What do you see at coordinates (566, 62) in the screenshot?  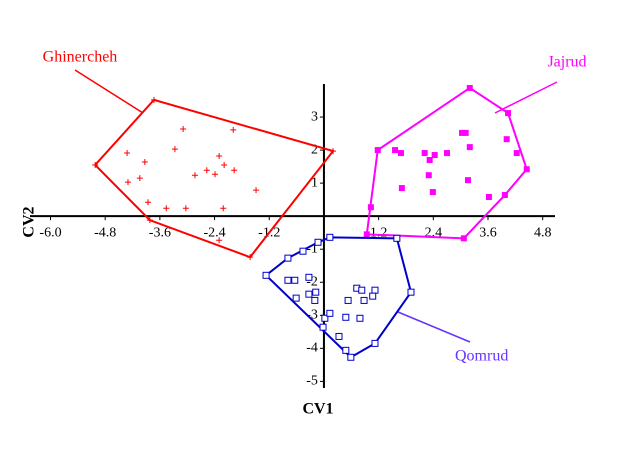 I see `group-label: Jajrud` at bounding box center [566, 62].